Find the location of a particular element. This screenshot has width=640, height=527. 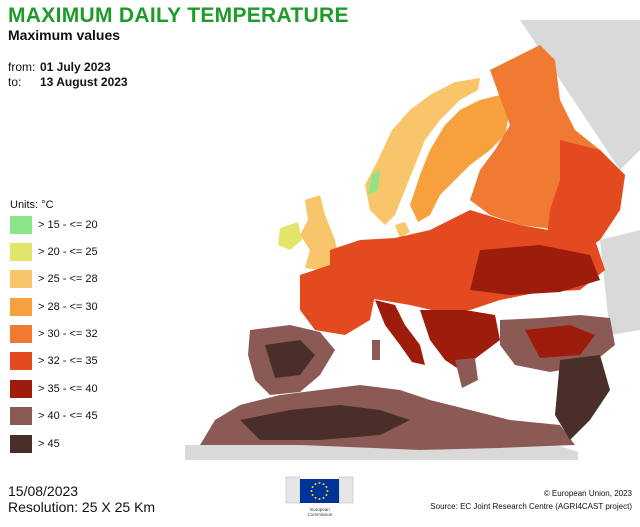

region-norway is located at coordinates (422, 151).